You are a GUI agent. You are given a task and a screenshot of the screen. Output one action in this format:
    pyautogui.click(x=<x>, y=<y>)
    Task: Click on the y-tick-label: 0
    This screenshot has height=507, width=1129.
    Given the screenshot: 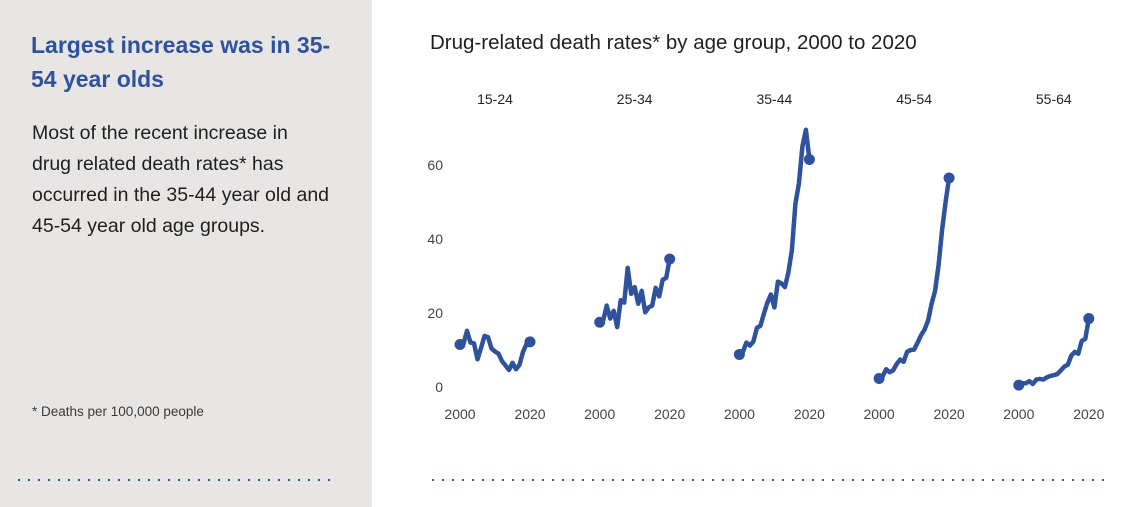 What is the action you would take?
    pyautogui.click(x=439, y=387)
    